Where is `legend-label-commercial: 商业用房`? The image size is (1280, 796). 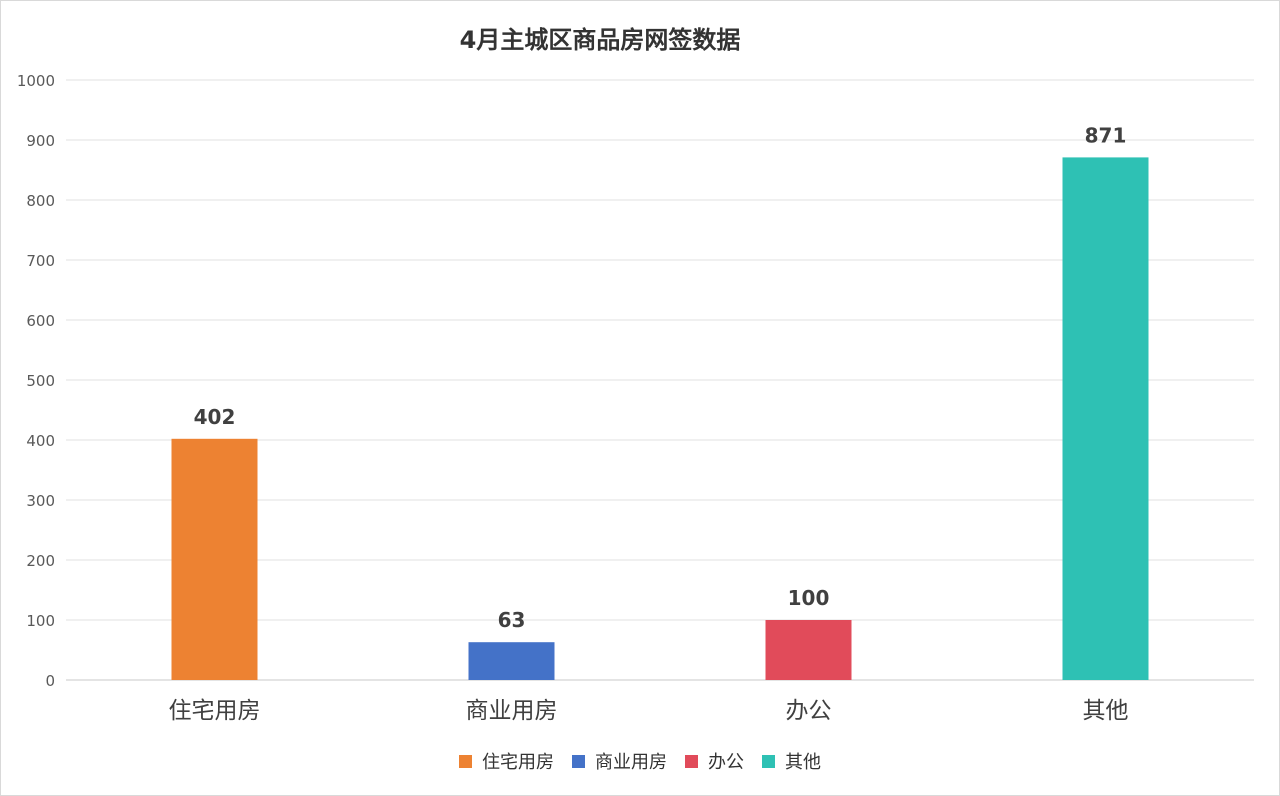 legend-label-commercial: 商业用房 is located at coordinates (631, 762).